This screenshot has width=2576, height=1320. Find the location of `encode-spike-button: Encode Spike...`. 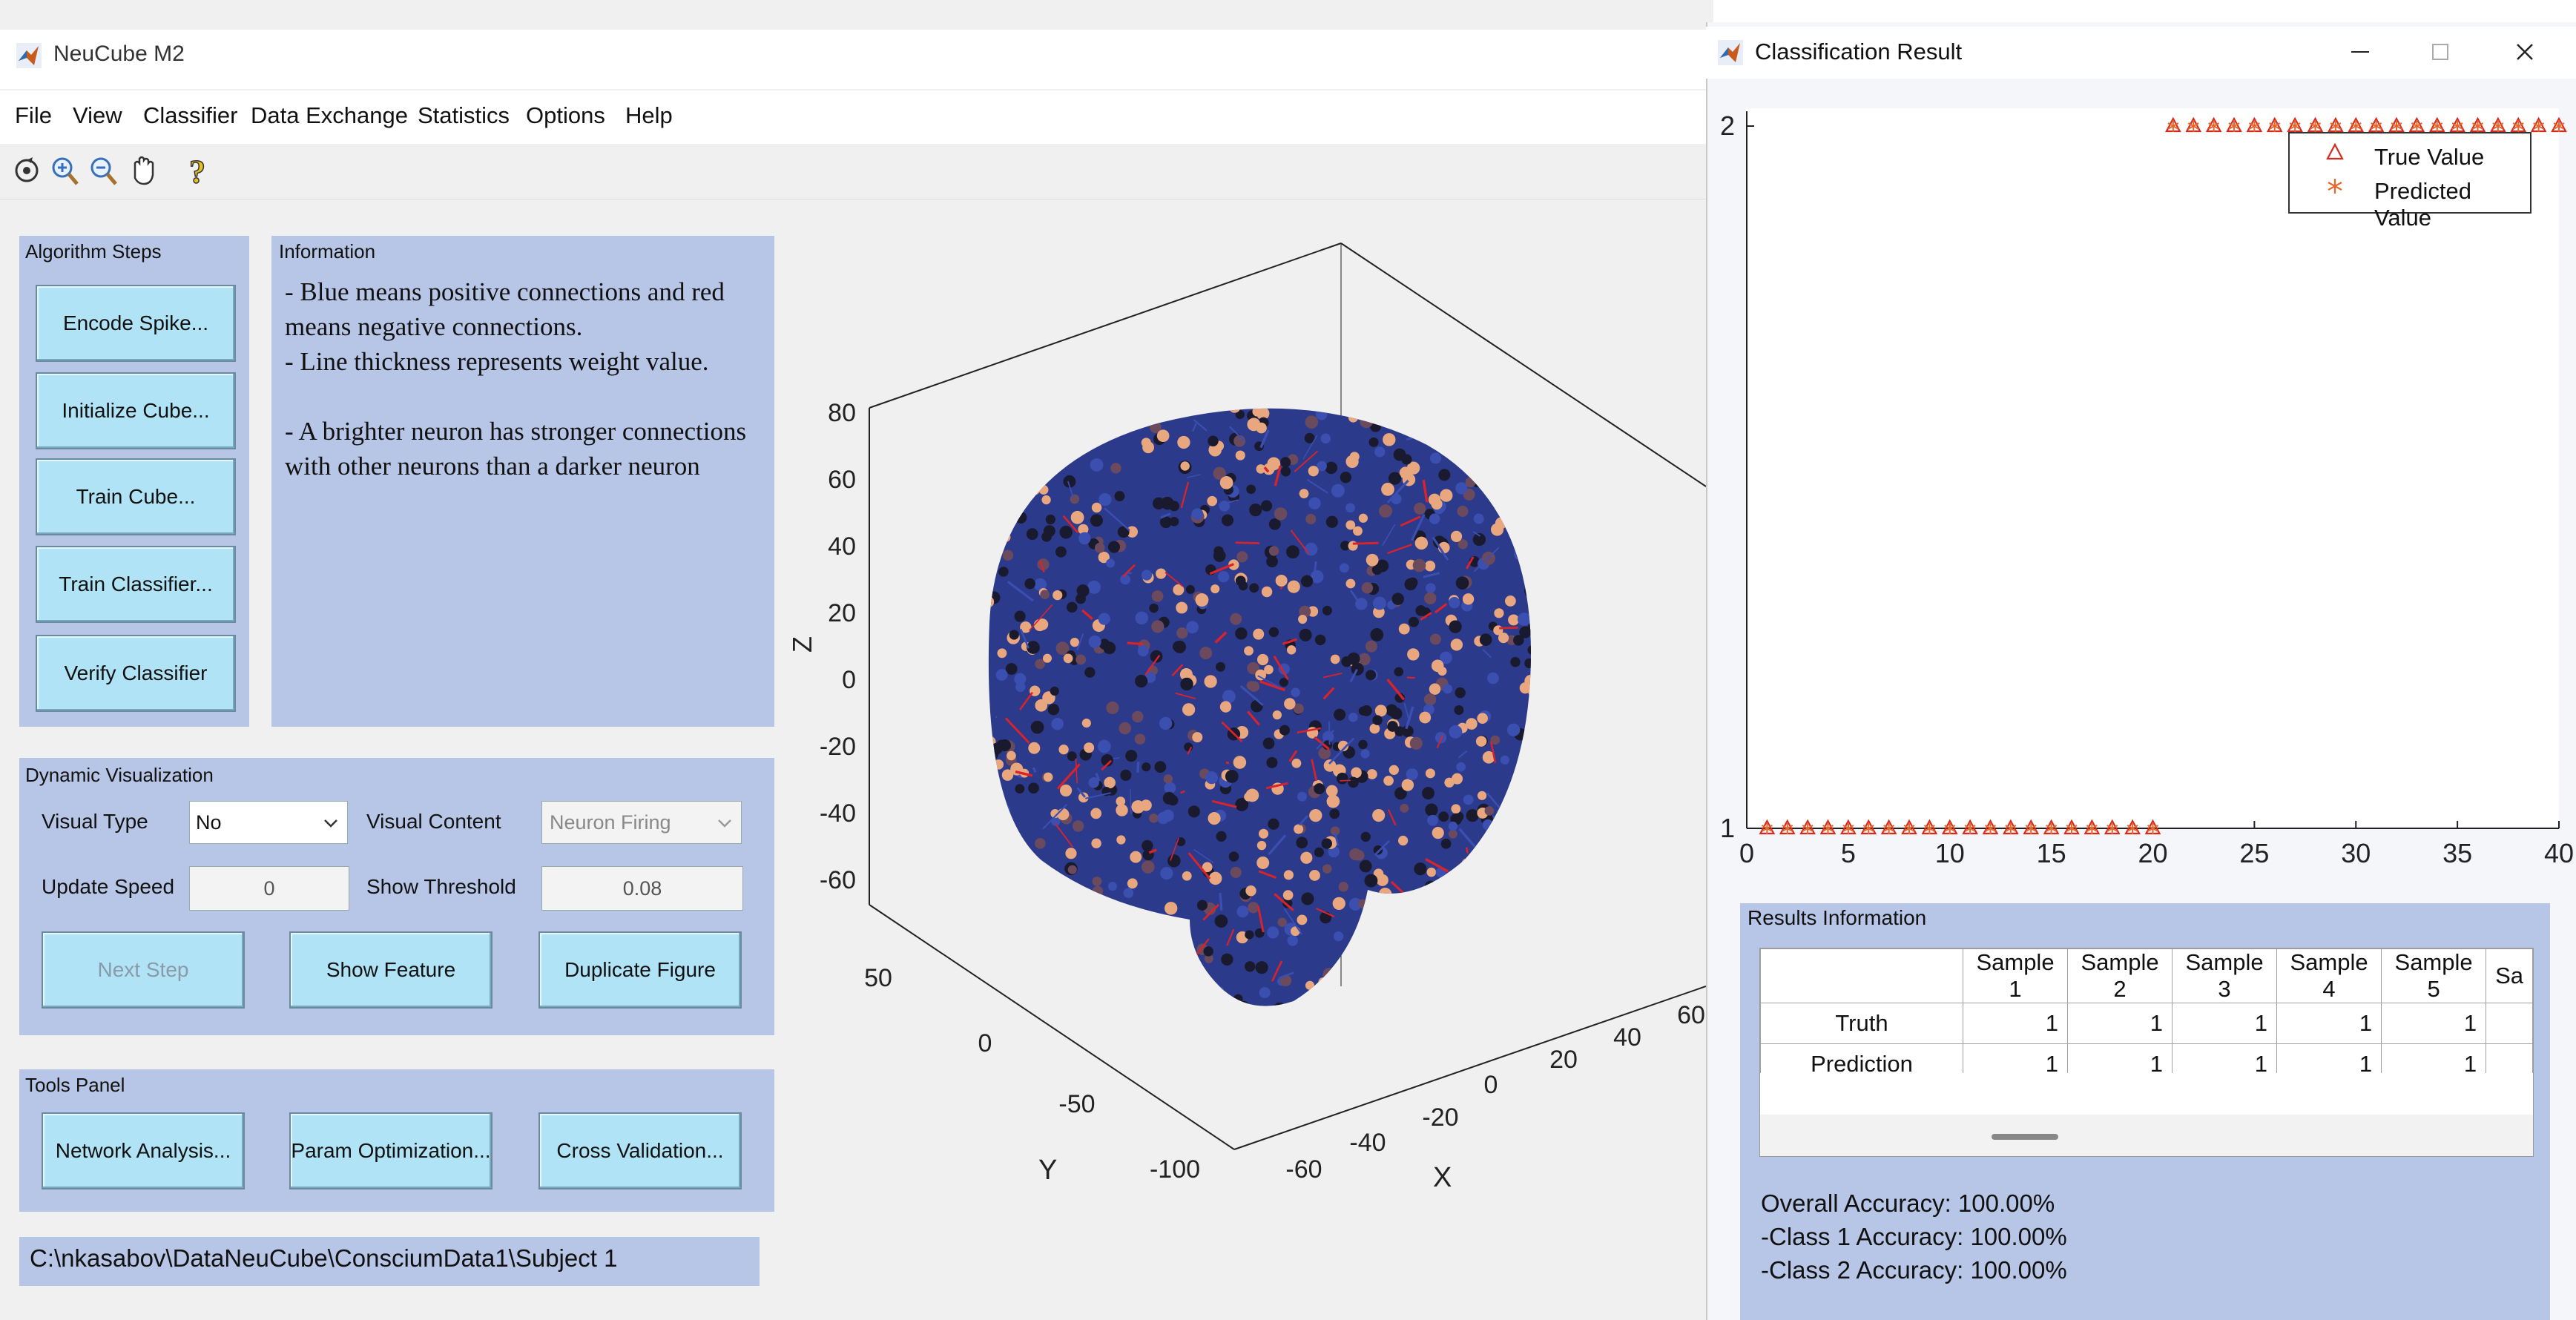

encode-spike-button: Encode Spike... is located at coordinates (136, 323).